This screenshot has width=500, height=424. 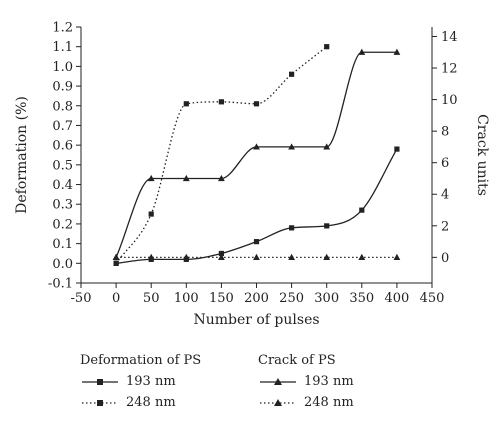 I want to click on x-tick-label: -50, so click(x=81, y=298).